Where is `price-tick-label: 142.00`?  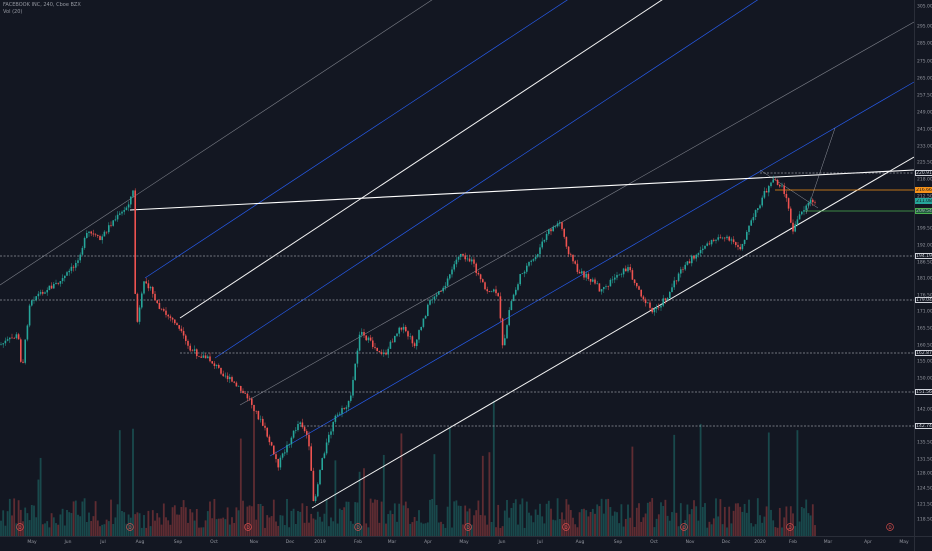 price-tick-label: 142.00 is located at coordinates (924, 410).